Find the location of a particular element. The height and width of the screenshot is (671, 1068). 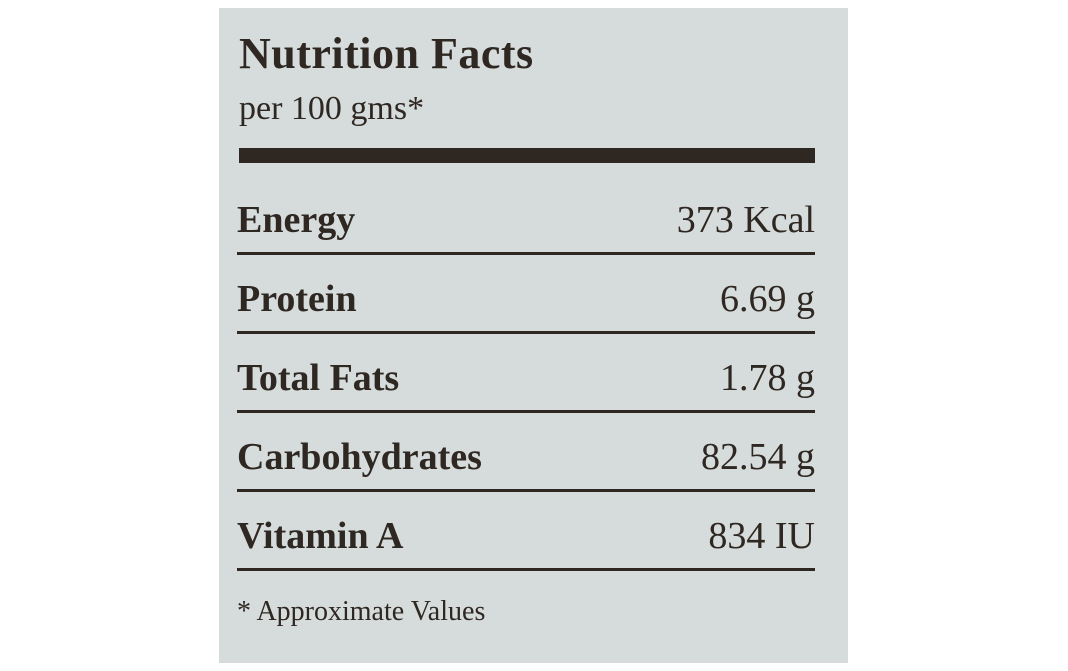

nutrient-name: Total Fats is located at coordinates (318, 378).